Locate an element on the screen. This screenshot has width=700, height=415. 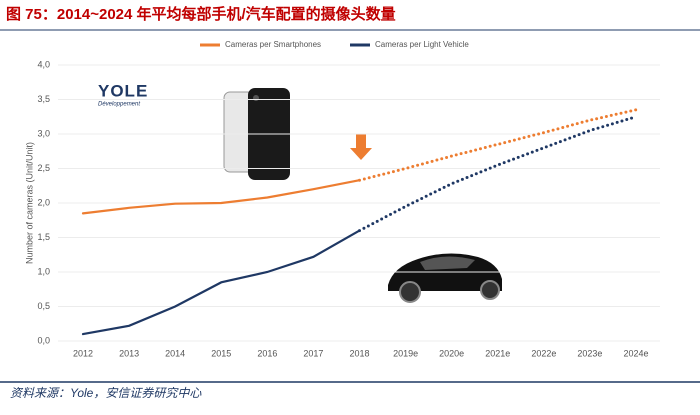
y-axis-label: Number of cameras (Unit/Unit) is located at coordinates (29, 203).